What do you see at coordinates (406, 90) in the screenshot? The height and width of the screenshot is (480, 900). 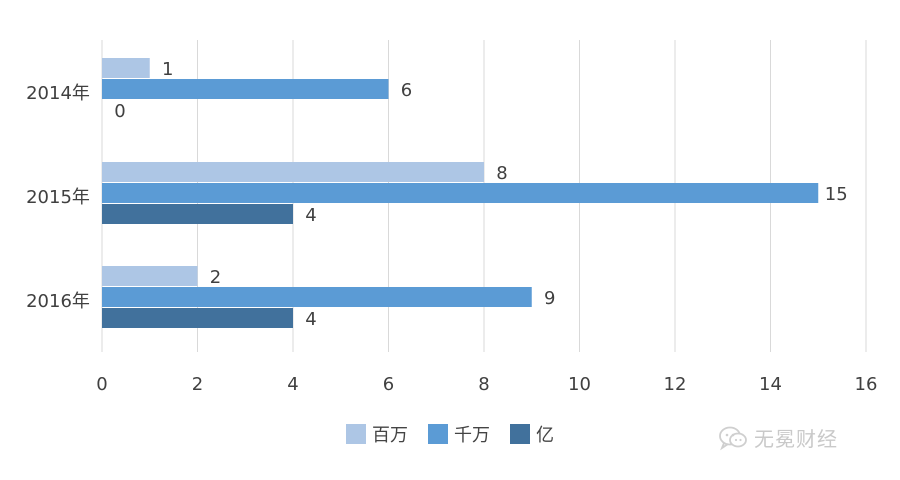 I see `data-label-0-1: 6` at bounding box center [406, 90].